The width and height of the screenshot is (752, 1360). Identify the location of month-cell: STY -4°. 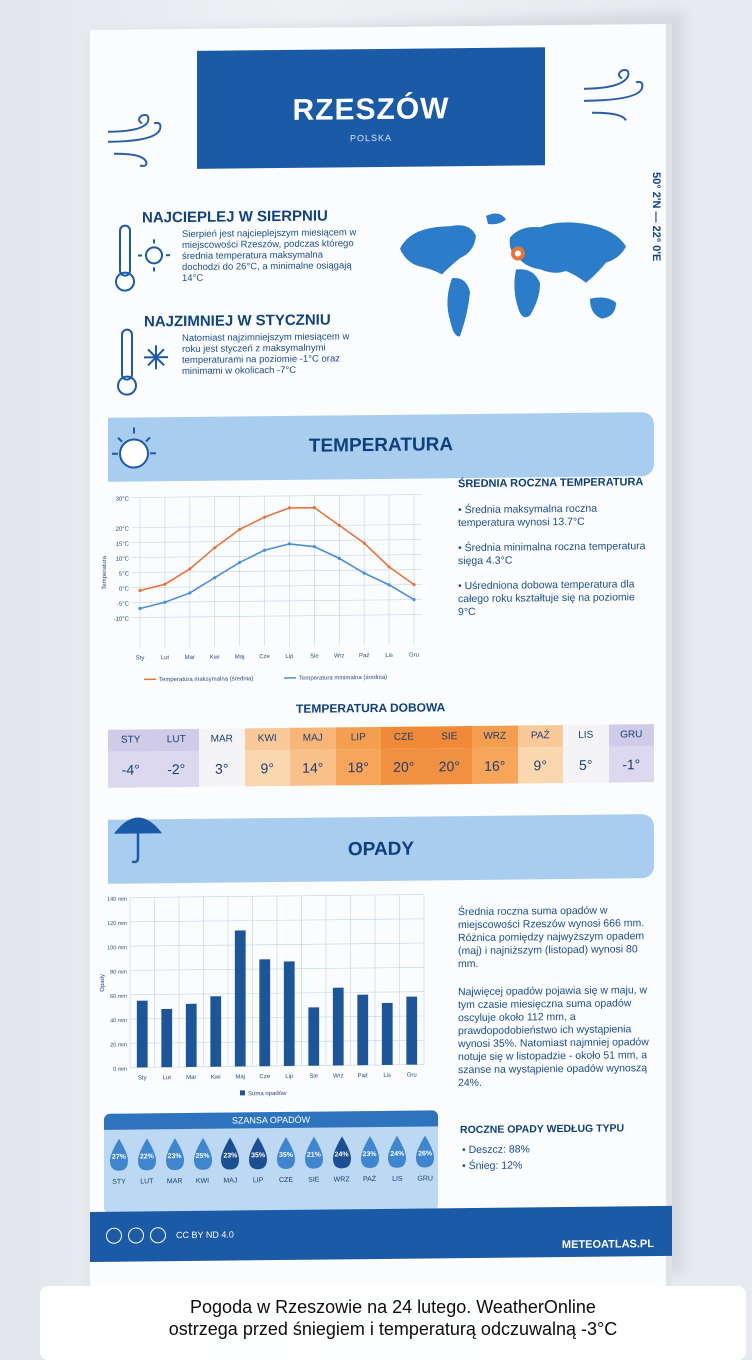
(131, 758).